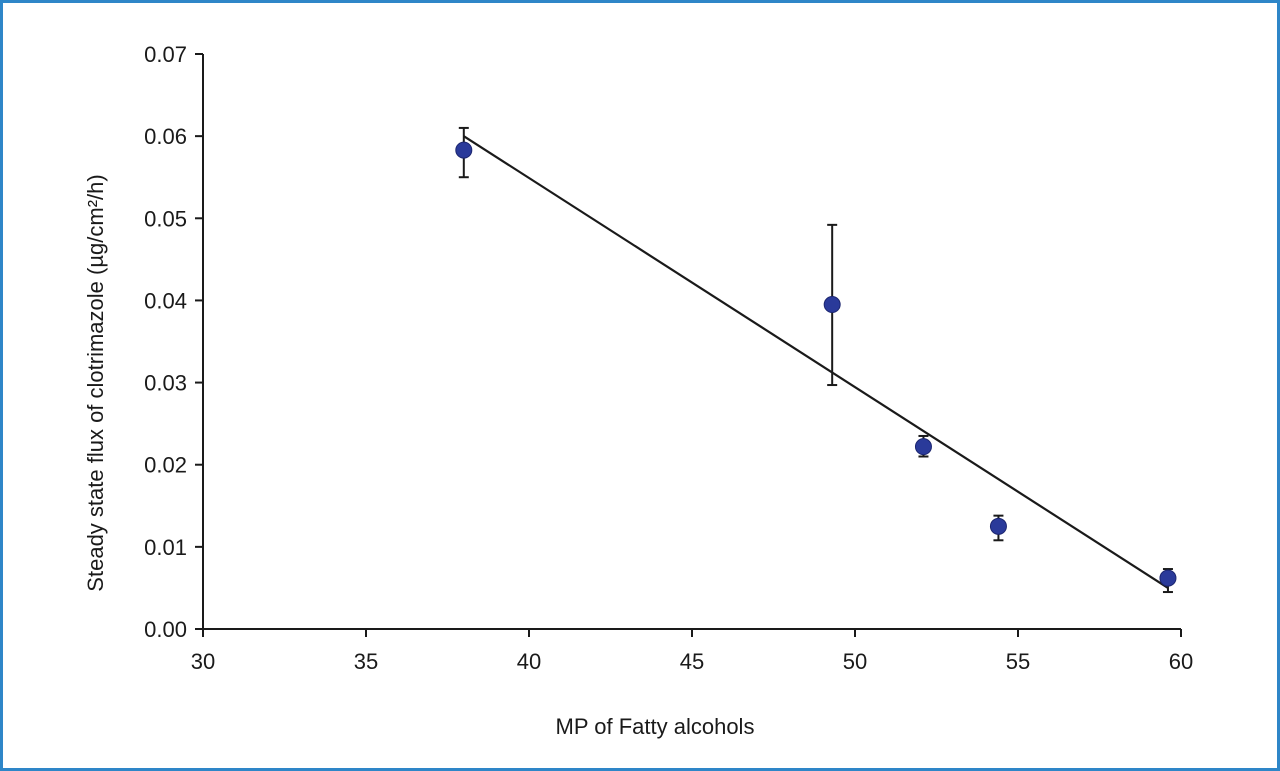 The image size is (1280, 771). What do you see at coordinates (203, 661) in the screenshot?
I see `x-tick-label: 30` at bounding box center [203, 661].